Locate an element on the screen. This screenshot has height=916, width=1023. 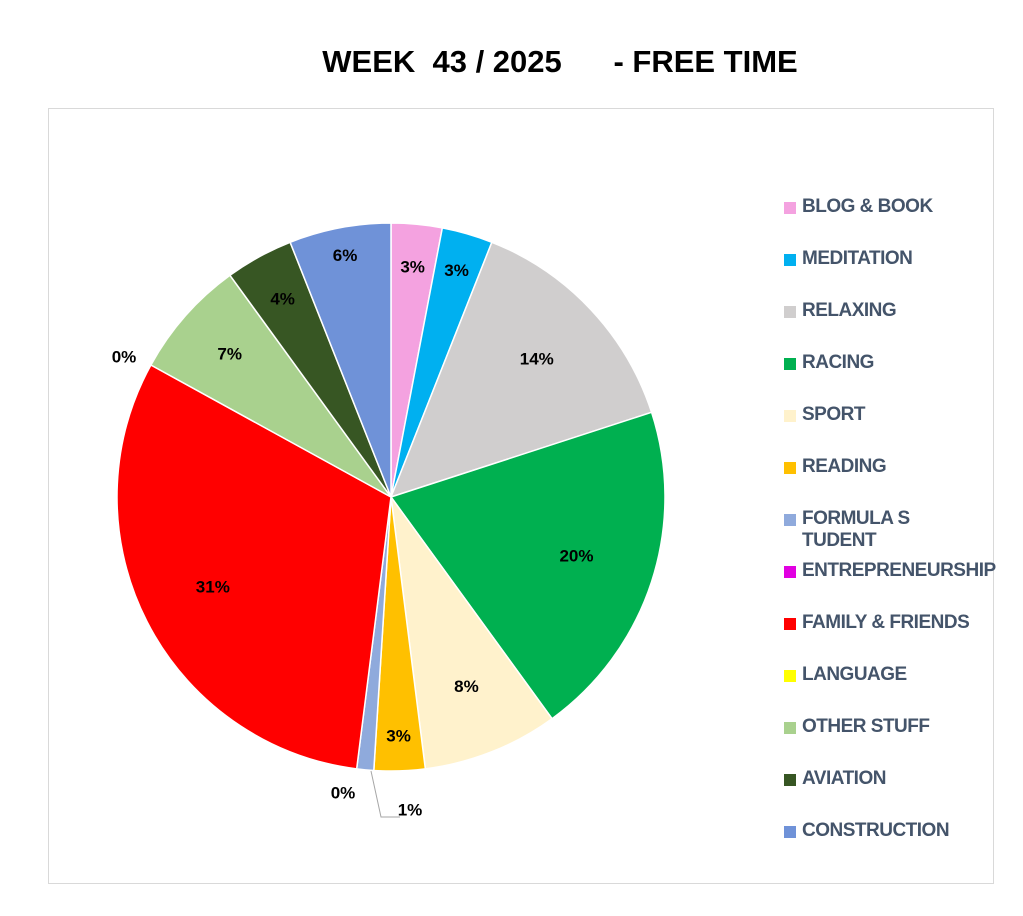
data-label-language: 0% is located at coordinates (124, 356).